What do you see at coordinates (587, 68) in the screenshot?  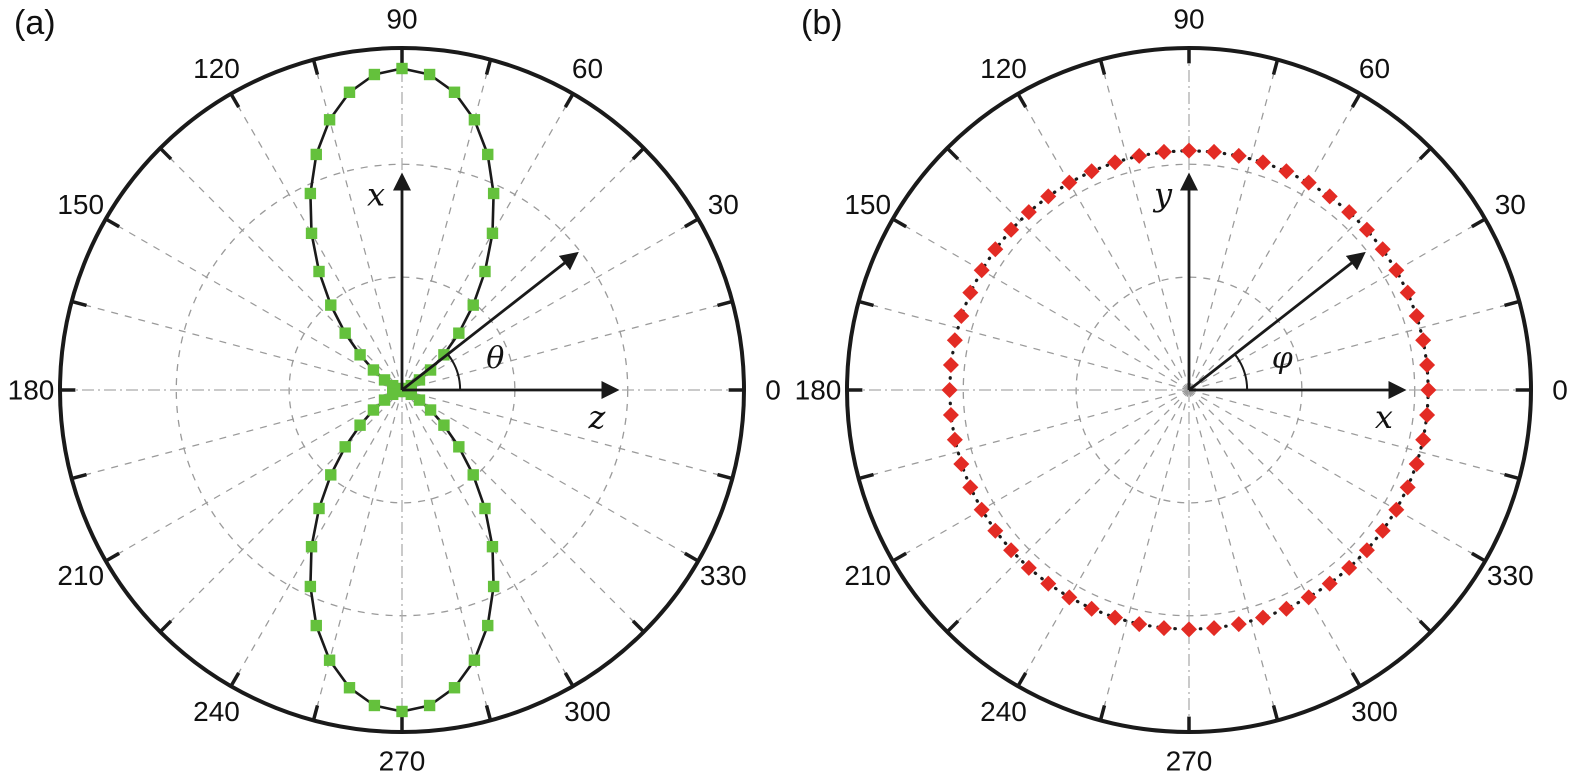 I see `angle-tick-label: 60` at bounding box center [587, 68].